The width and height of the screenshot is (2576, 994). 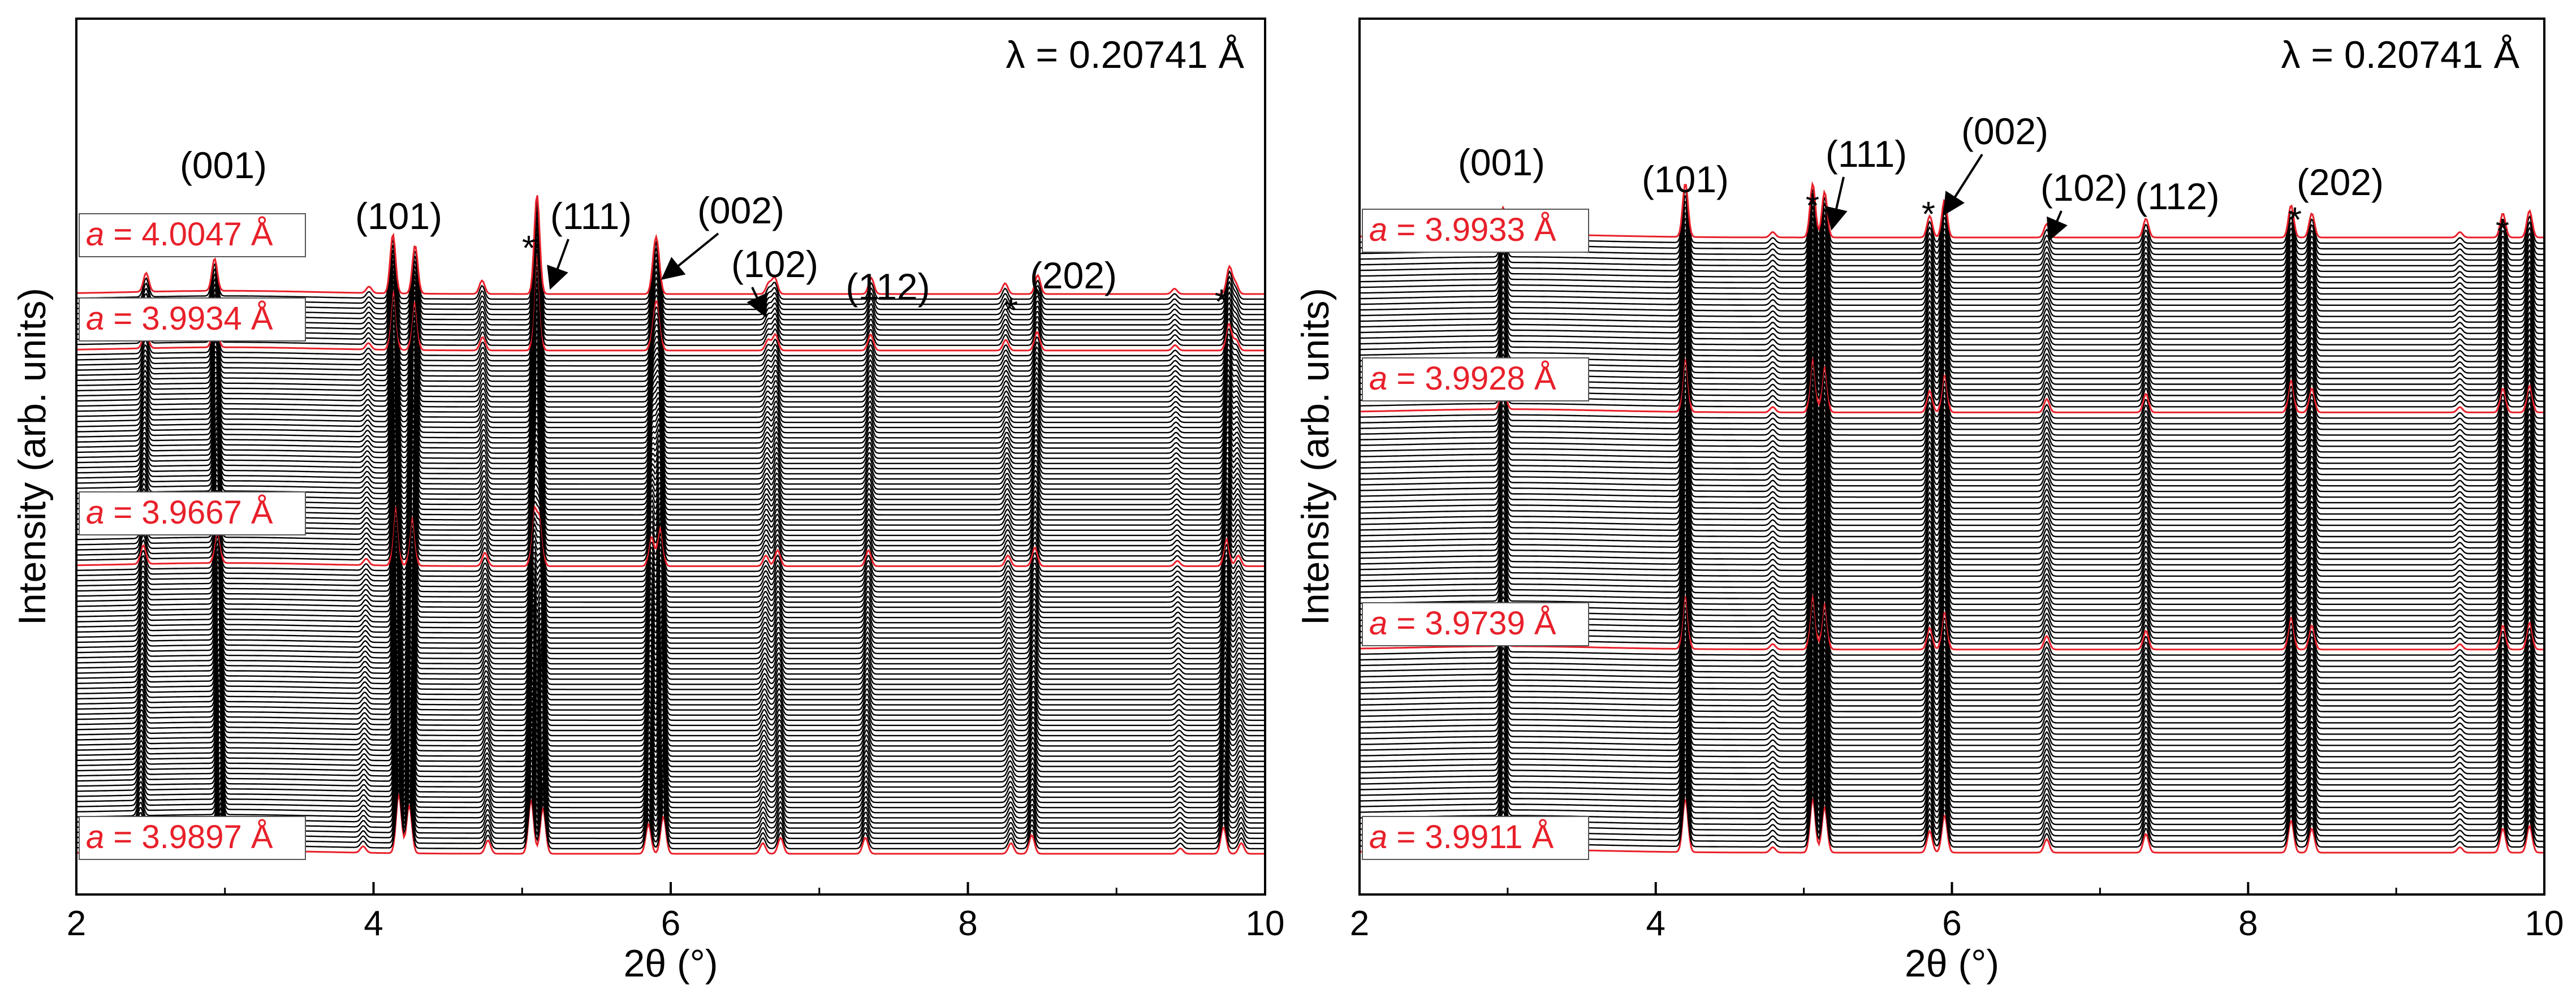 What do you see at coordinates (2340, 182) in the screenshot?
I see `miller-index-label: (202)` at bounding box center [2340, 182].